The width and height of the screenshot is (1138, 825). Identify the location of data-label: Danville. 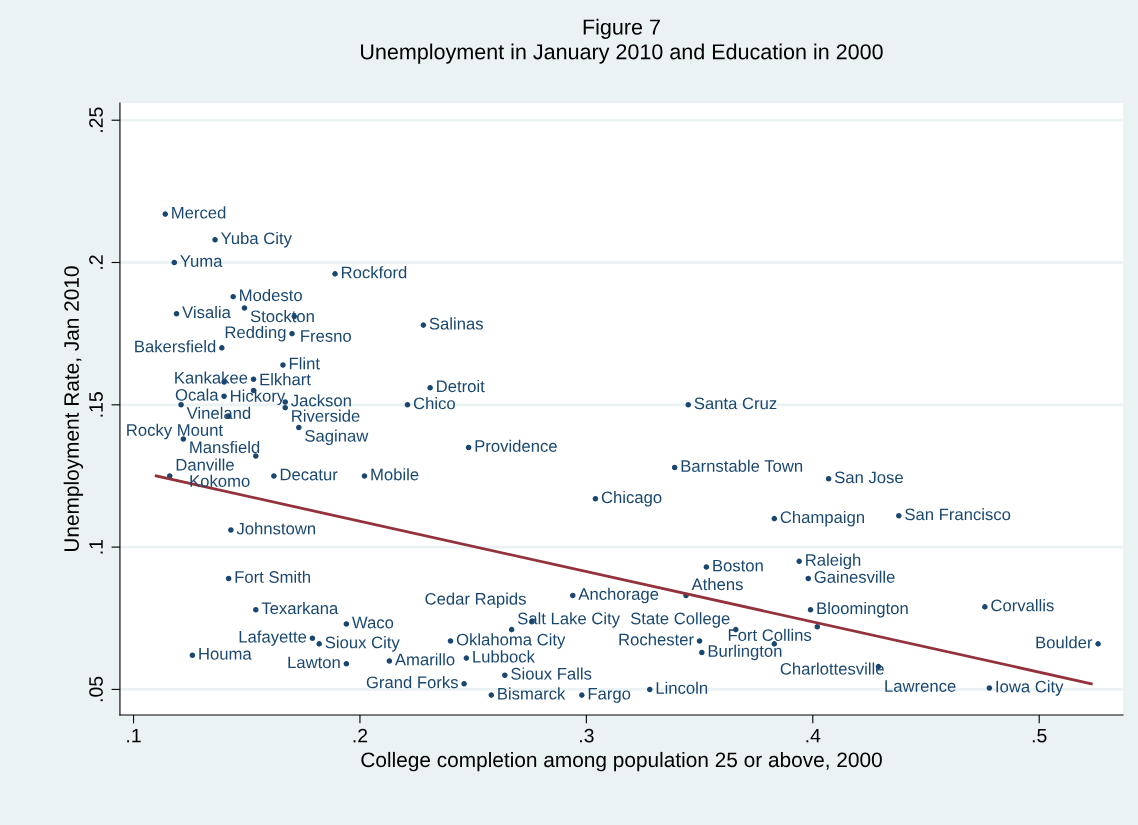
(205, 464).